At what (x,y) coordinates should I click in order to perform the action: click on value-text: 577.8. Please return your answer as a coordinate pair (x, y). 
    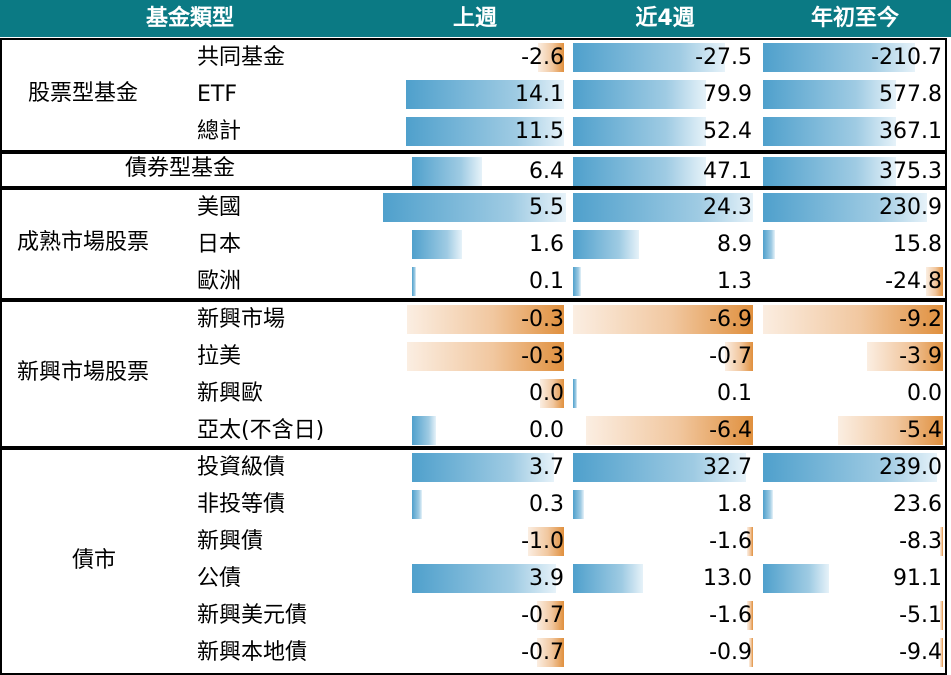
    Looking at the image, I should click on (910, 94).